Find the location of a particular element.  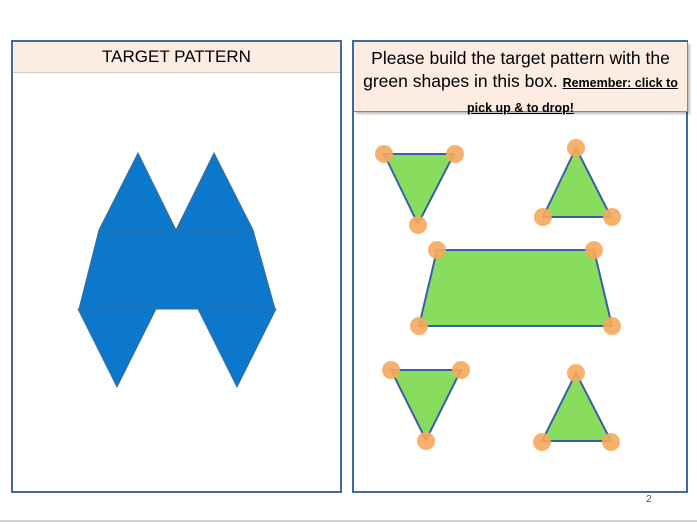

target-triangle-bottom-right is located at coordinates (237, 348).